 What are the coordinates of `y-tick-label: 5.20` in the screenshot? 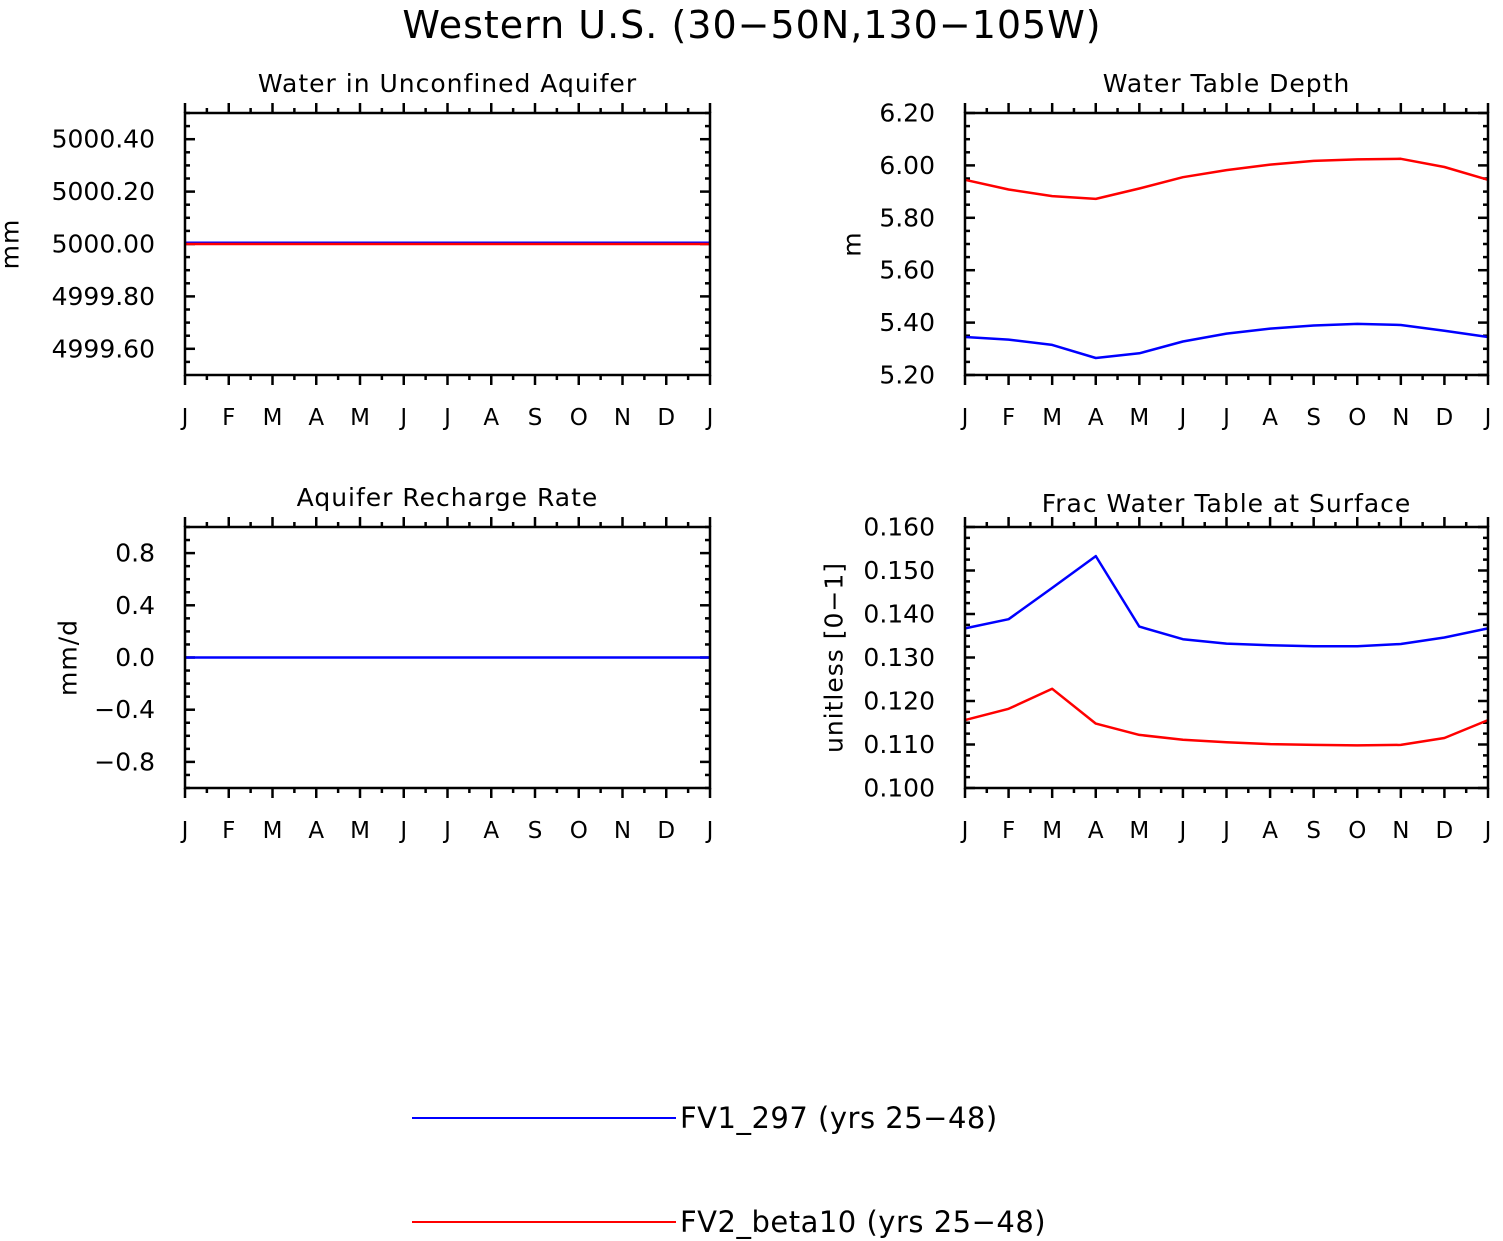 It's located at (907, 375).